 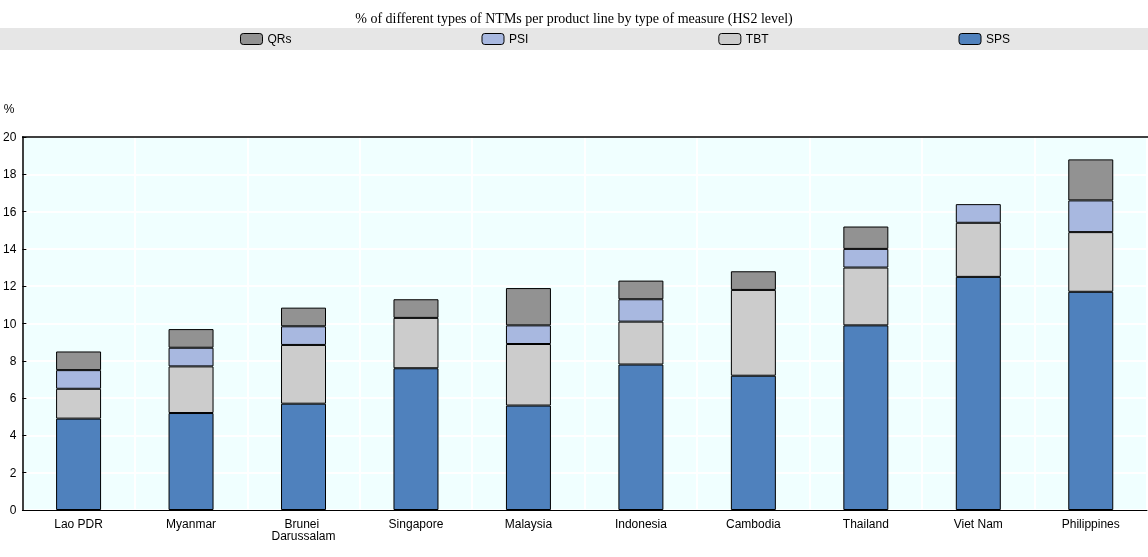 What do you see at coordinates (9, 248) in the screenshot?
I see `y-tick-label: 14` at bounding box center [9, 248].